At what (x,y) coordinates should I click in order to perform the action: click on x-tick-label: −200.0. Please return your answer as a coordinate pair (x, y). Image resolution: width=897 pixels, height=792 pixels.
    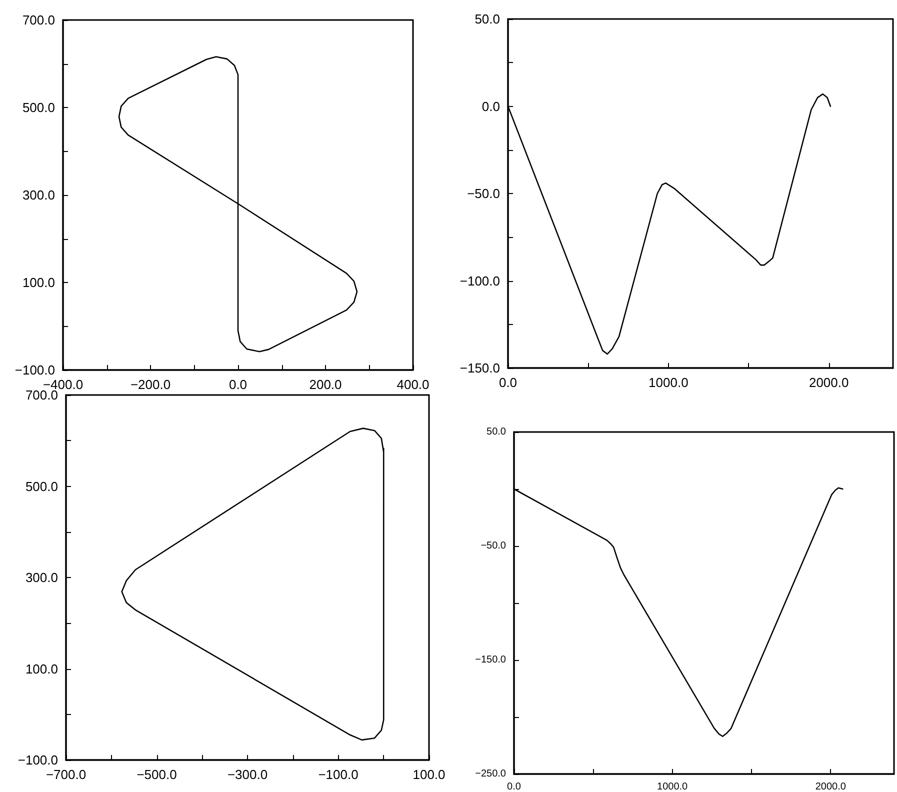
    Looking at the image, I should click on (150, 384).